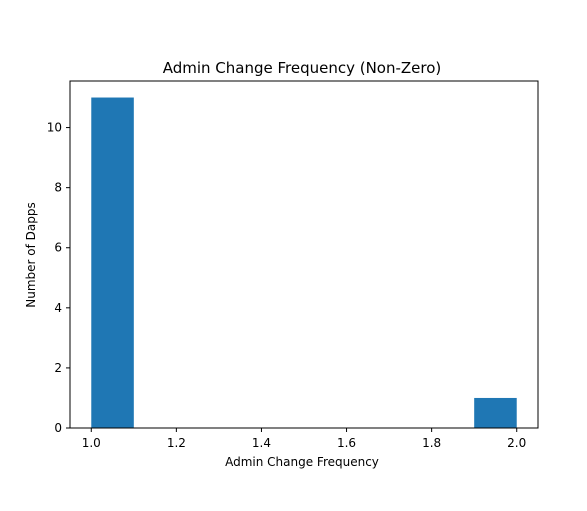 This screenshot has height=511, width=587. Describe the element at coordinates (516, 443) in the screenshot. I see `x-tick-label: 2.0` at that location.